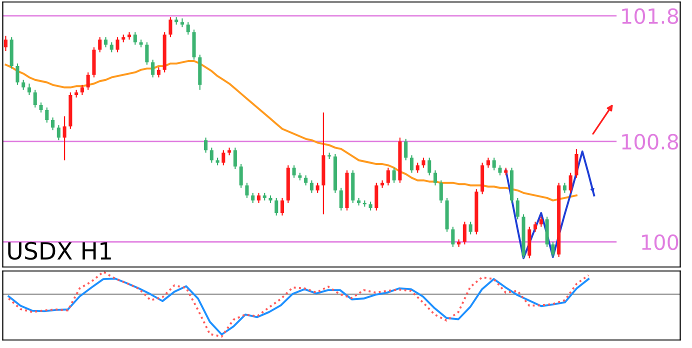 The width and height of the screenshot is (692, 348). What do you see at coordinates (59, 251) in the screenshot?
I see `annotation: USDX H1` at bounding box center [59, 251].